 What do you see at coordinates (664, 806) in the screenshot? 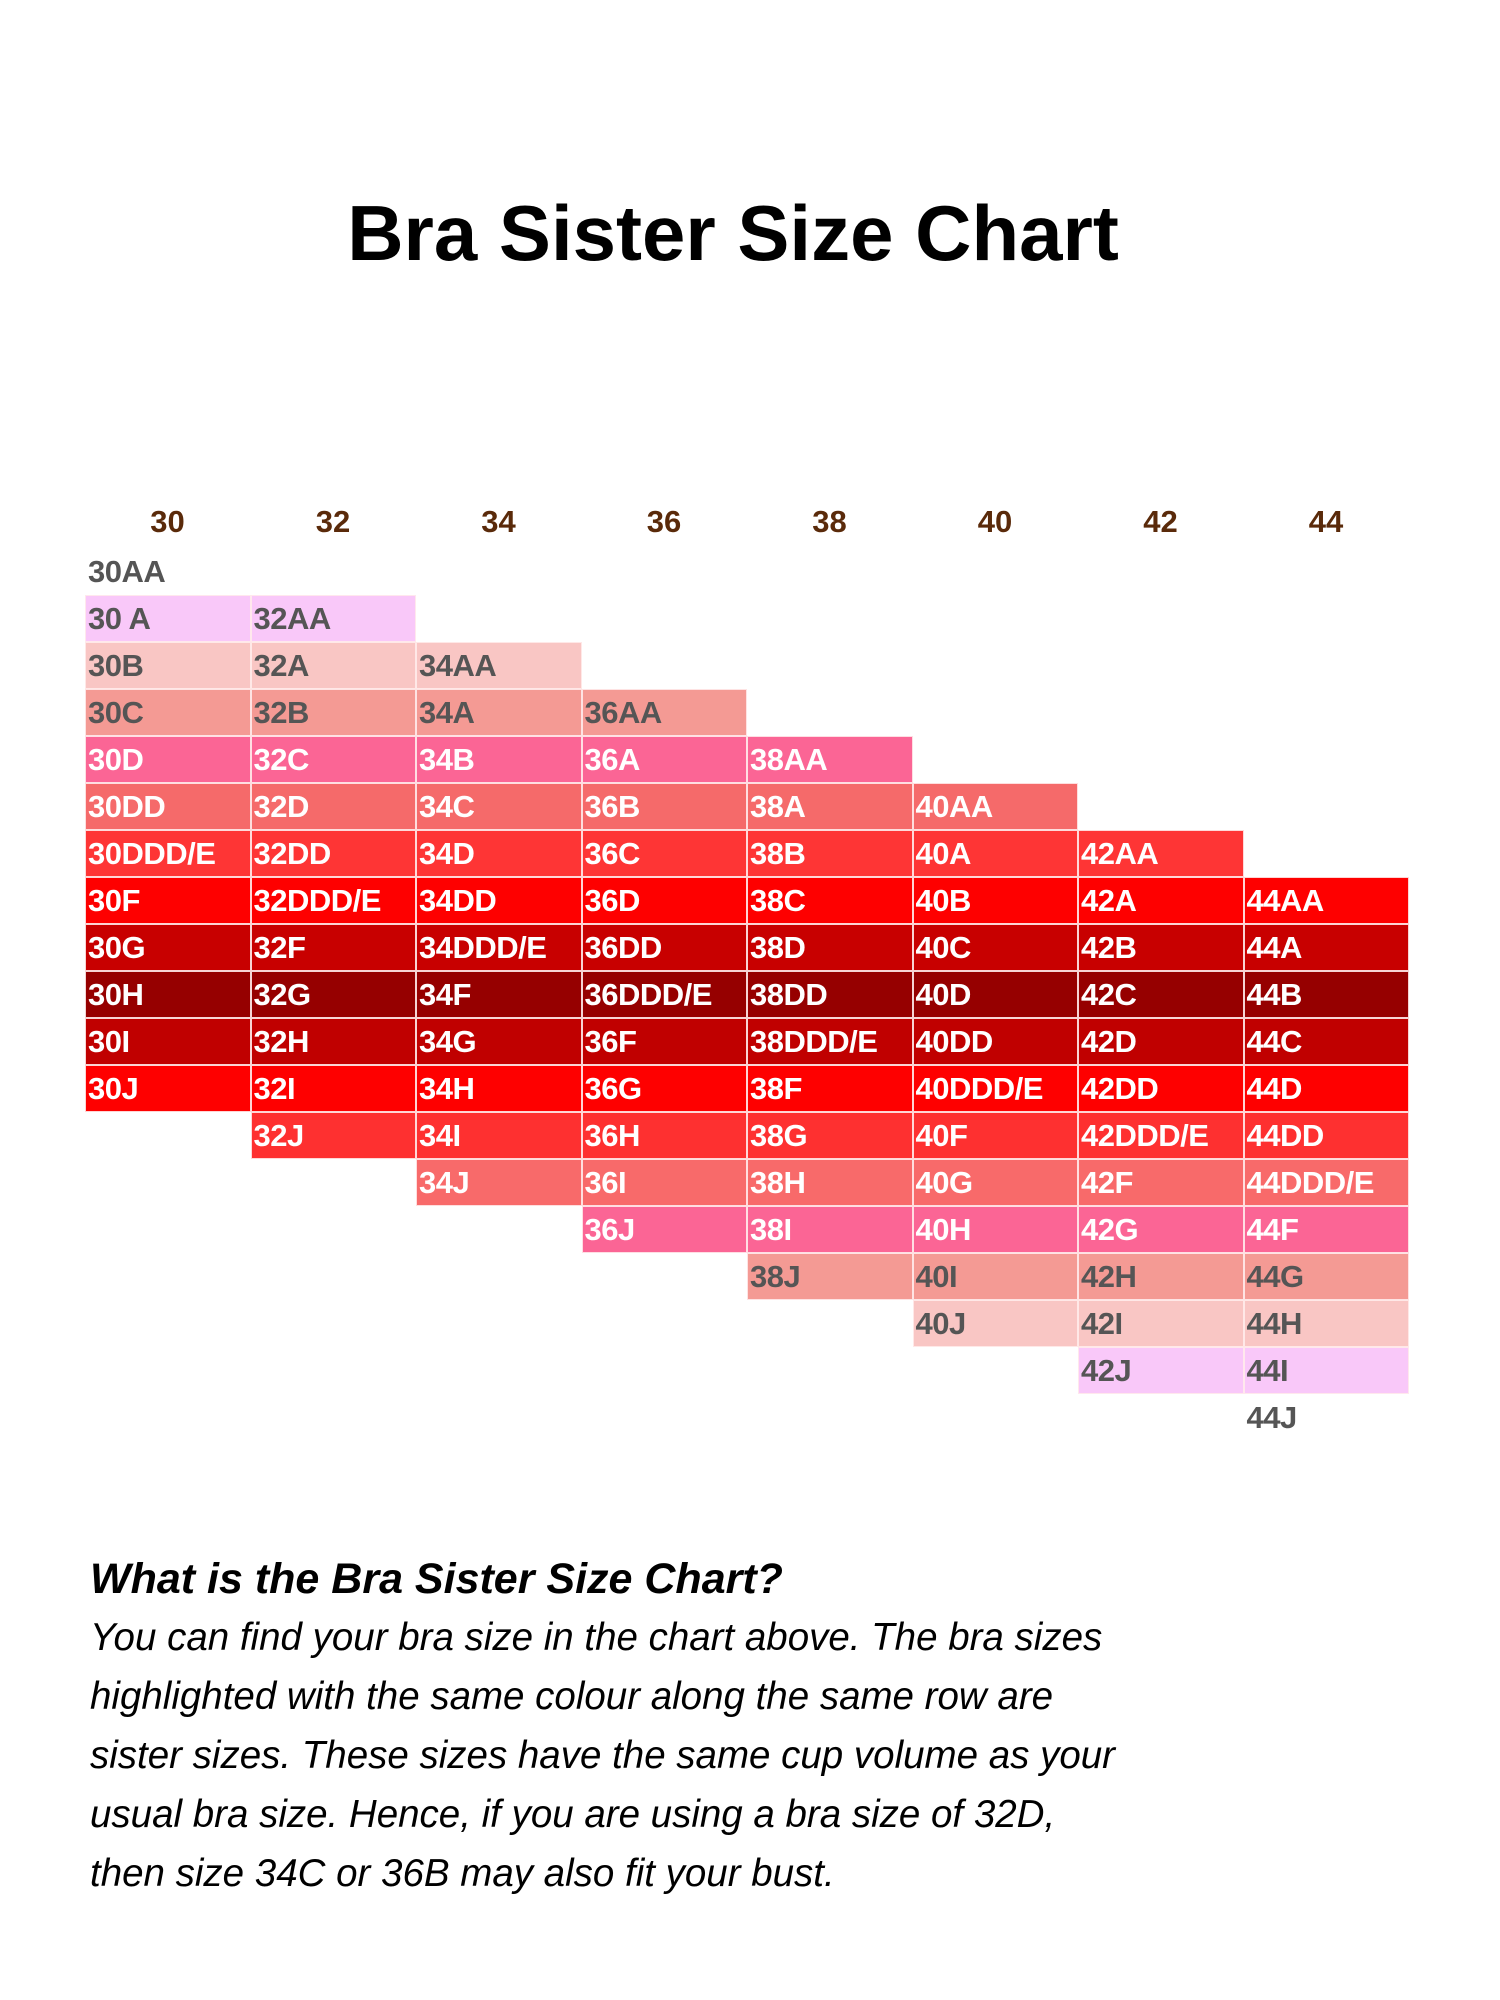
I see `size-cell: 36B` at bounding box center [664, 806].